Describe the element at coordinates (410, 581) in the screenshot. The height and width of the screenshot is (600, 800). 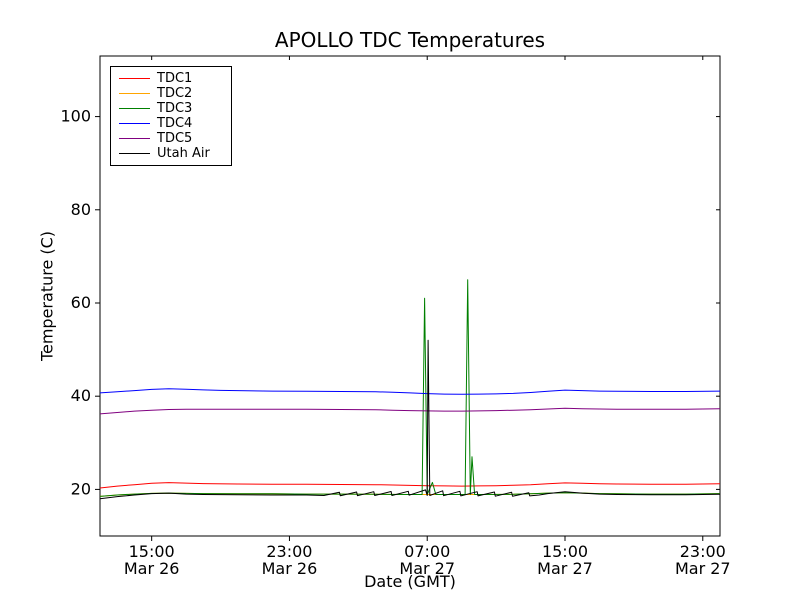
I see `x-axis-label: Date (GMT)` at that location.